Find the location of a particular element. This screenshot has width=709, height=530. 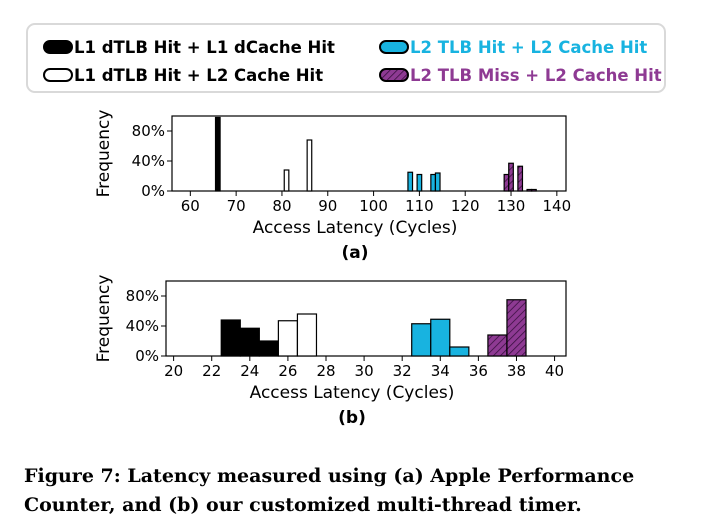

subplot-label: (a) is located at coordinates (354, 253).